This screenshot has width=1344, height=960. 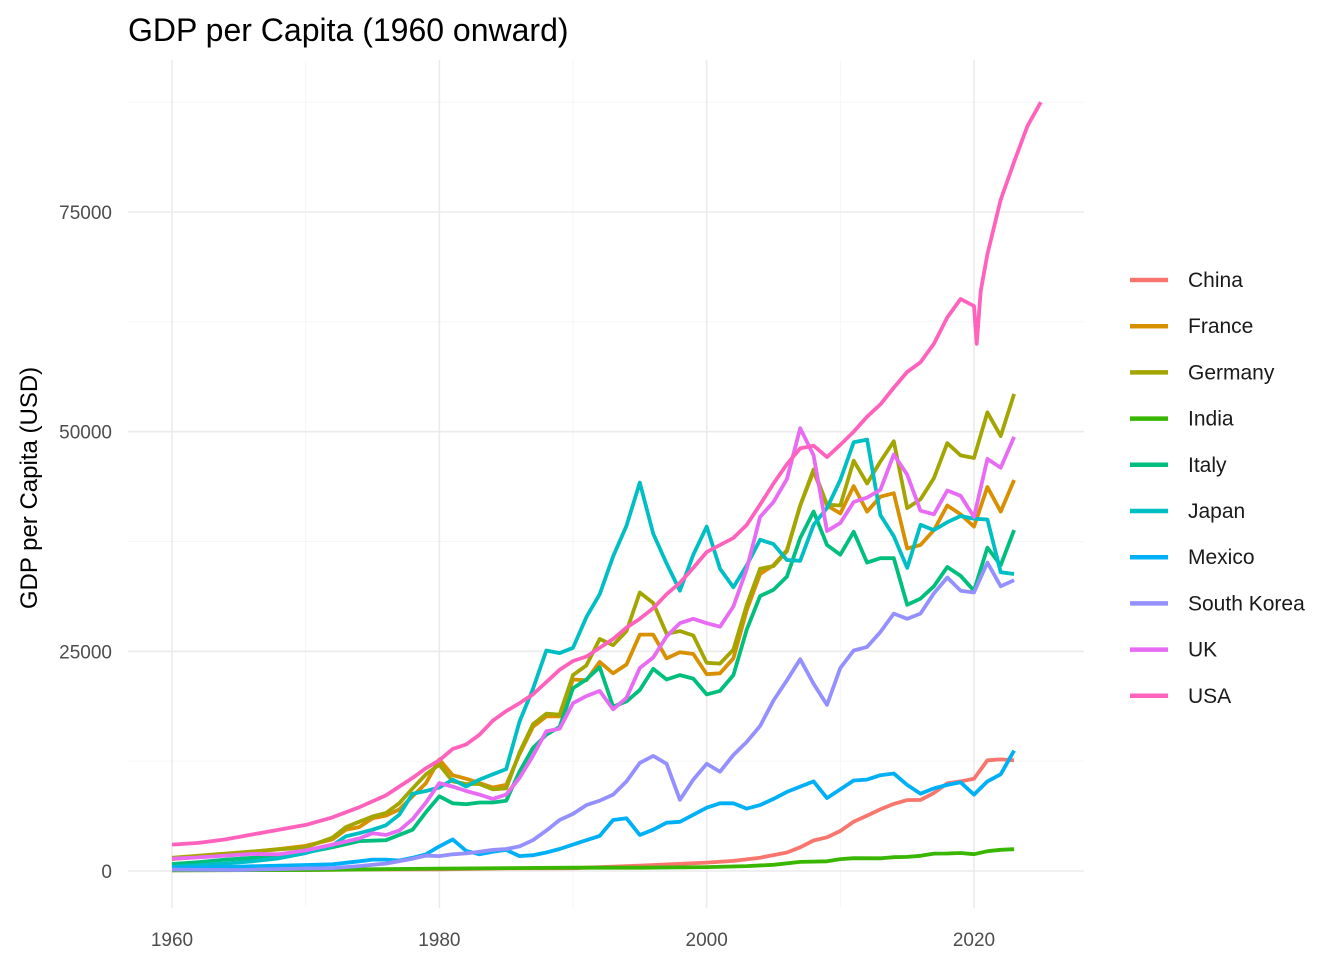 I want to click on series-line-india, so click(x=593, y=860).